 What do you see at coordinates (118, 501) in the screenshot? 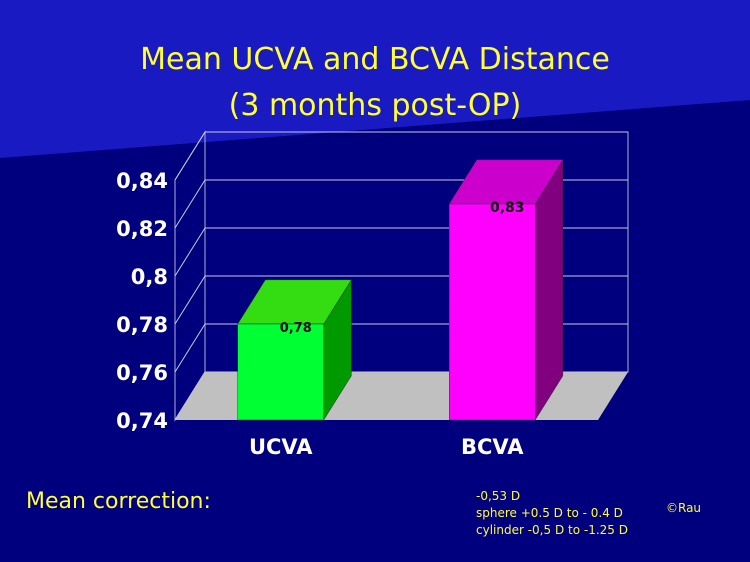
I see `mean-correction-label: Mean correction:` at bounding box center [118, 501].